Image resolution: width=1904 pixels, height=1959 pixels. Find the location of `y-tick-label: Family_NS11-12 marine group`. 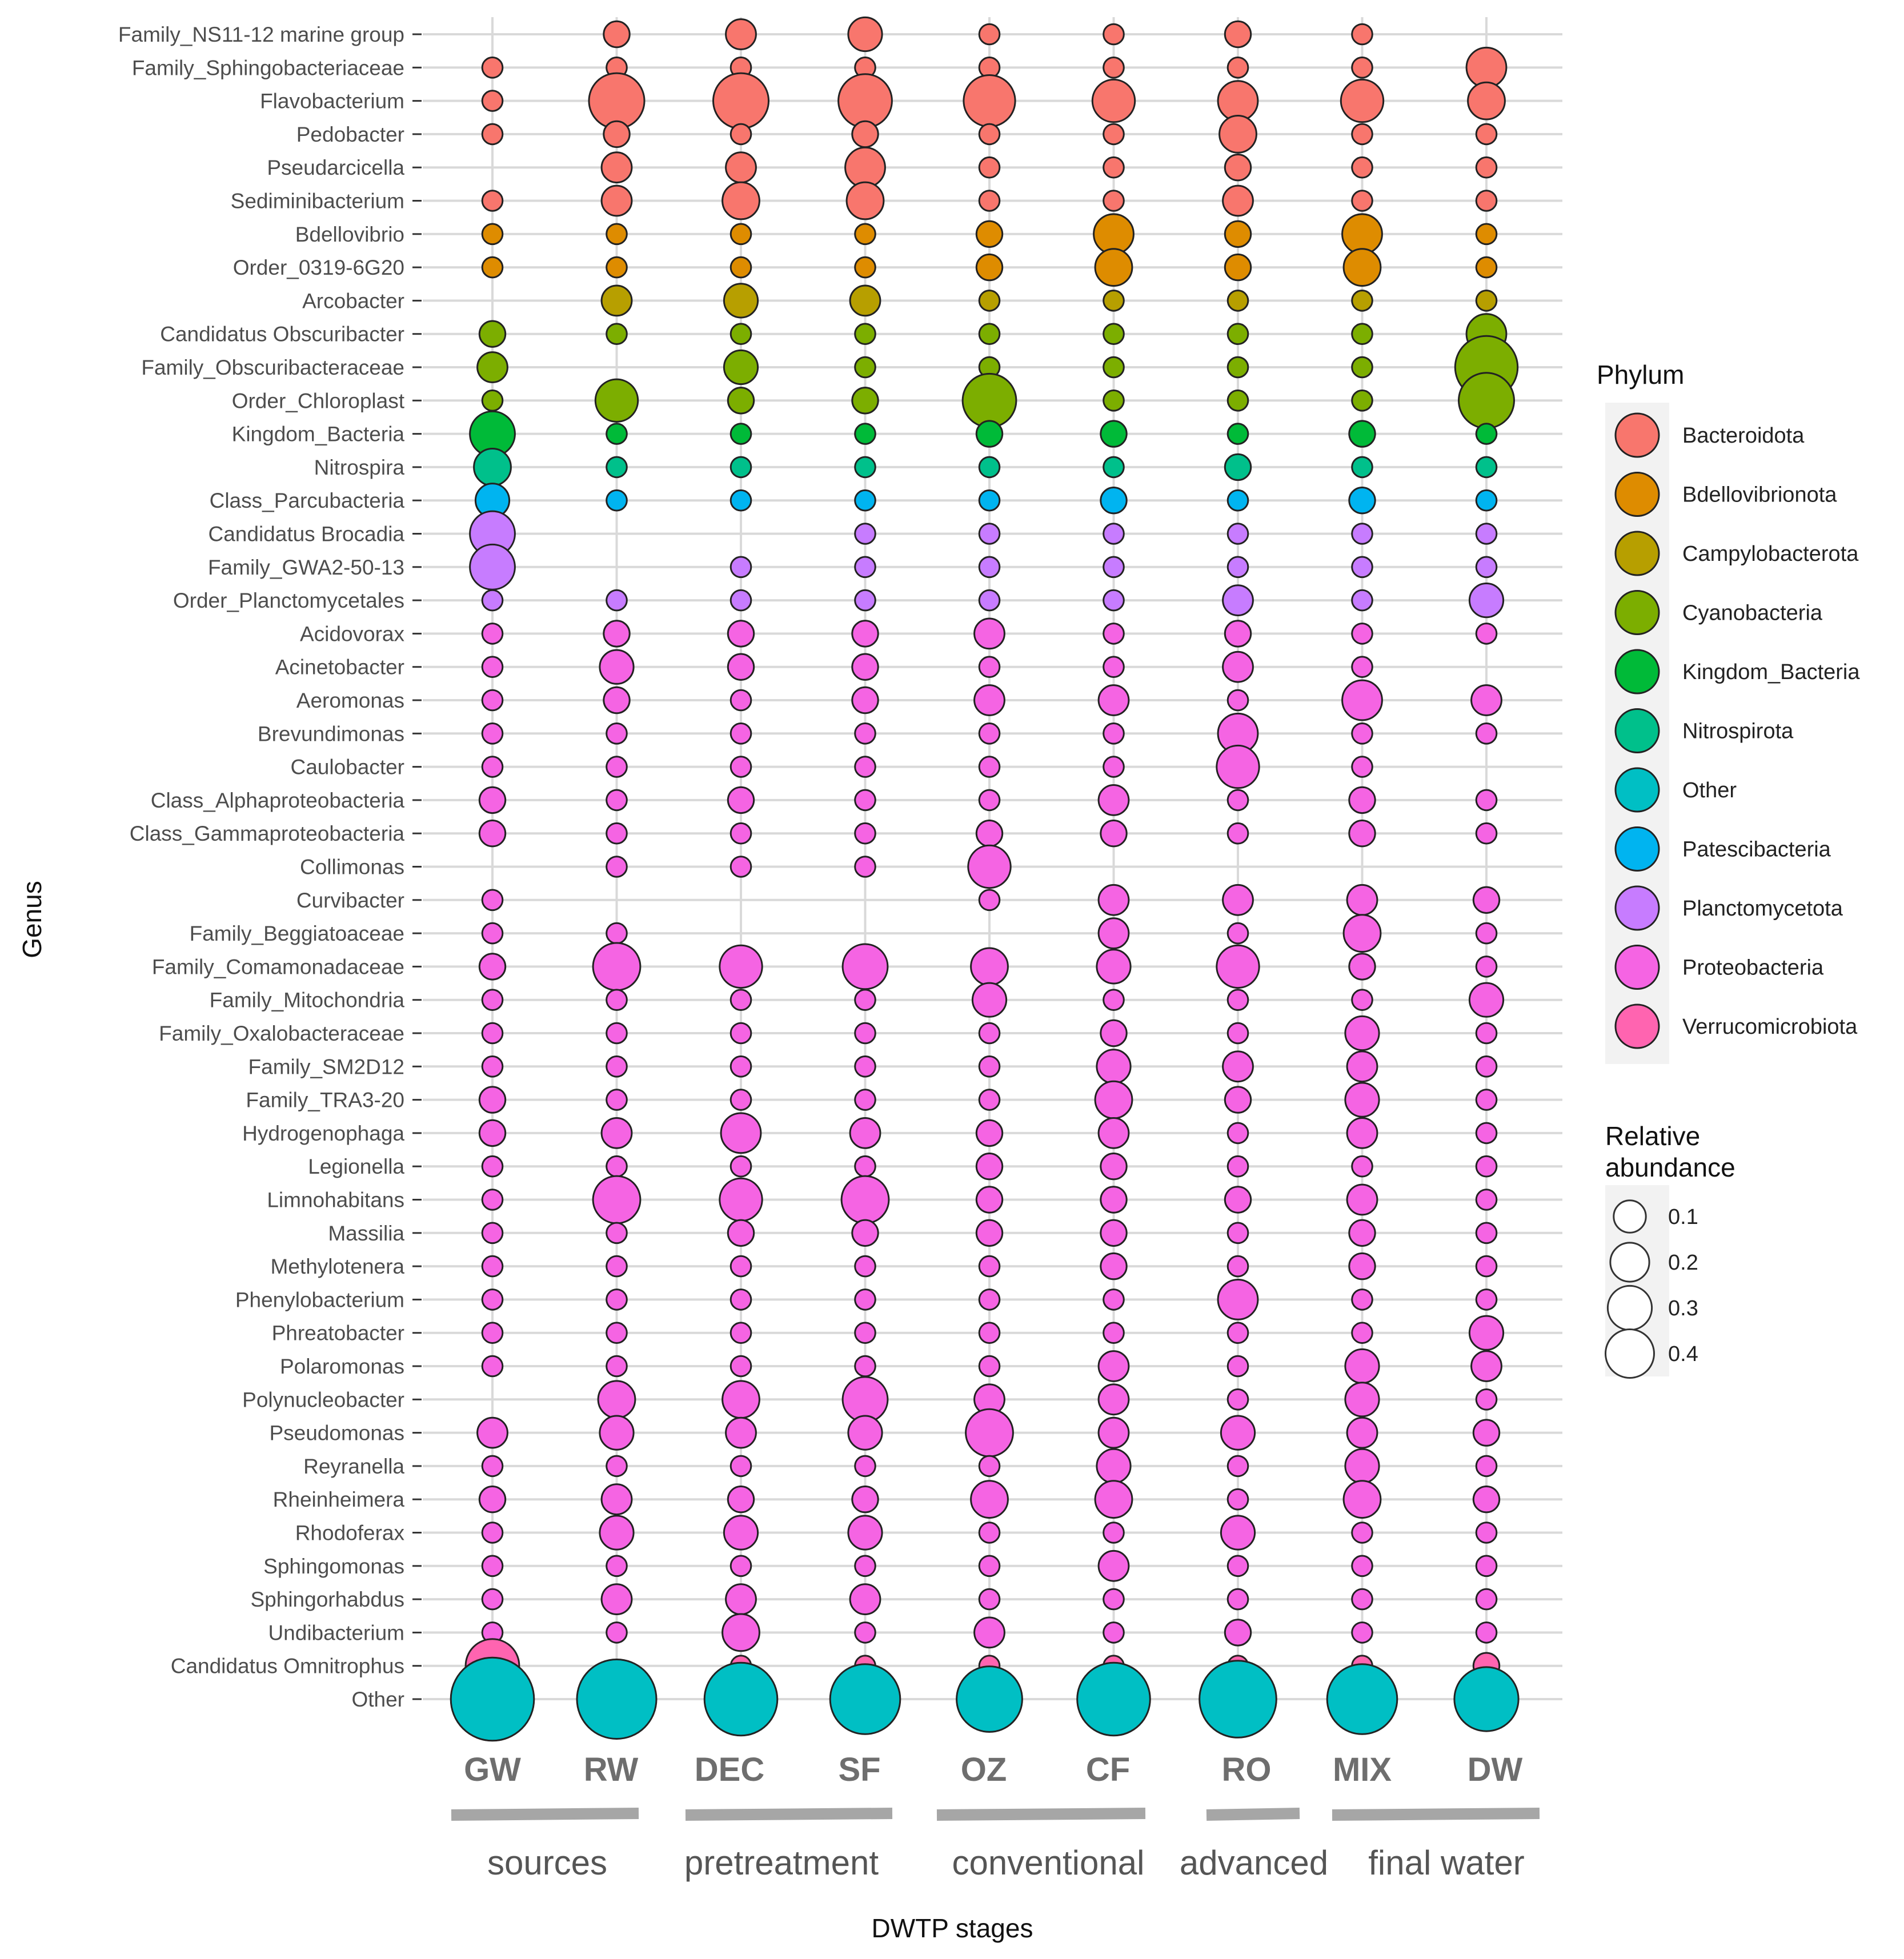

y-tick-label: Family_NS11-12 marine group is located at coordinates (261, 34).